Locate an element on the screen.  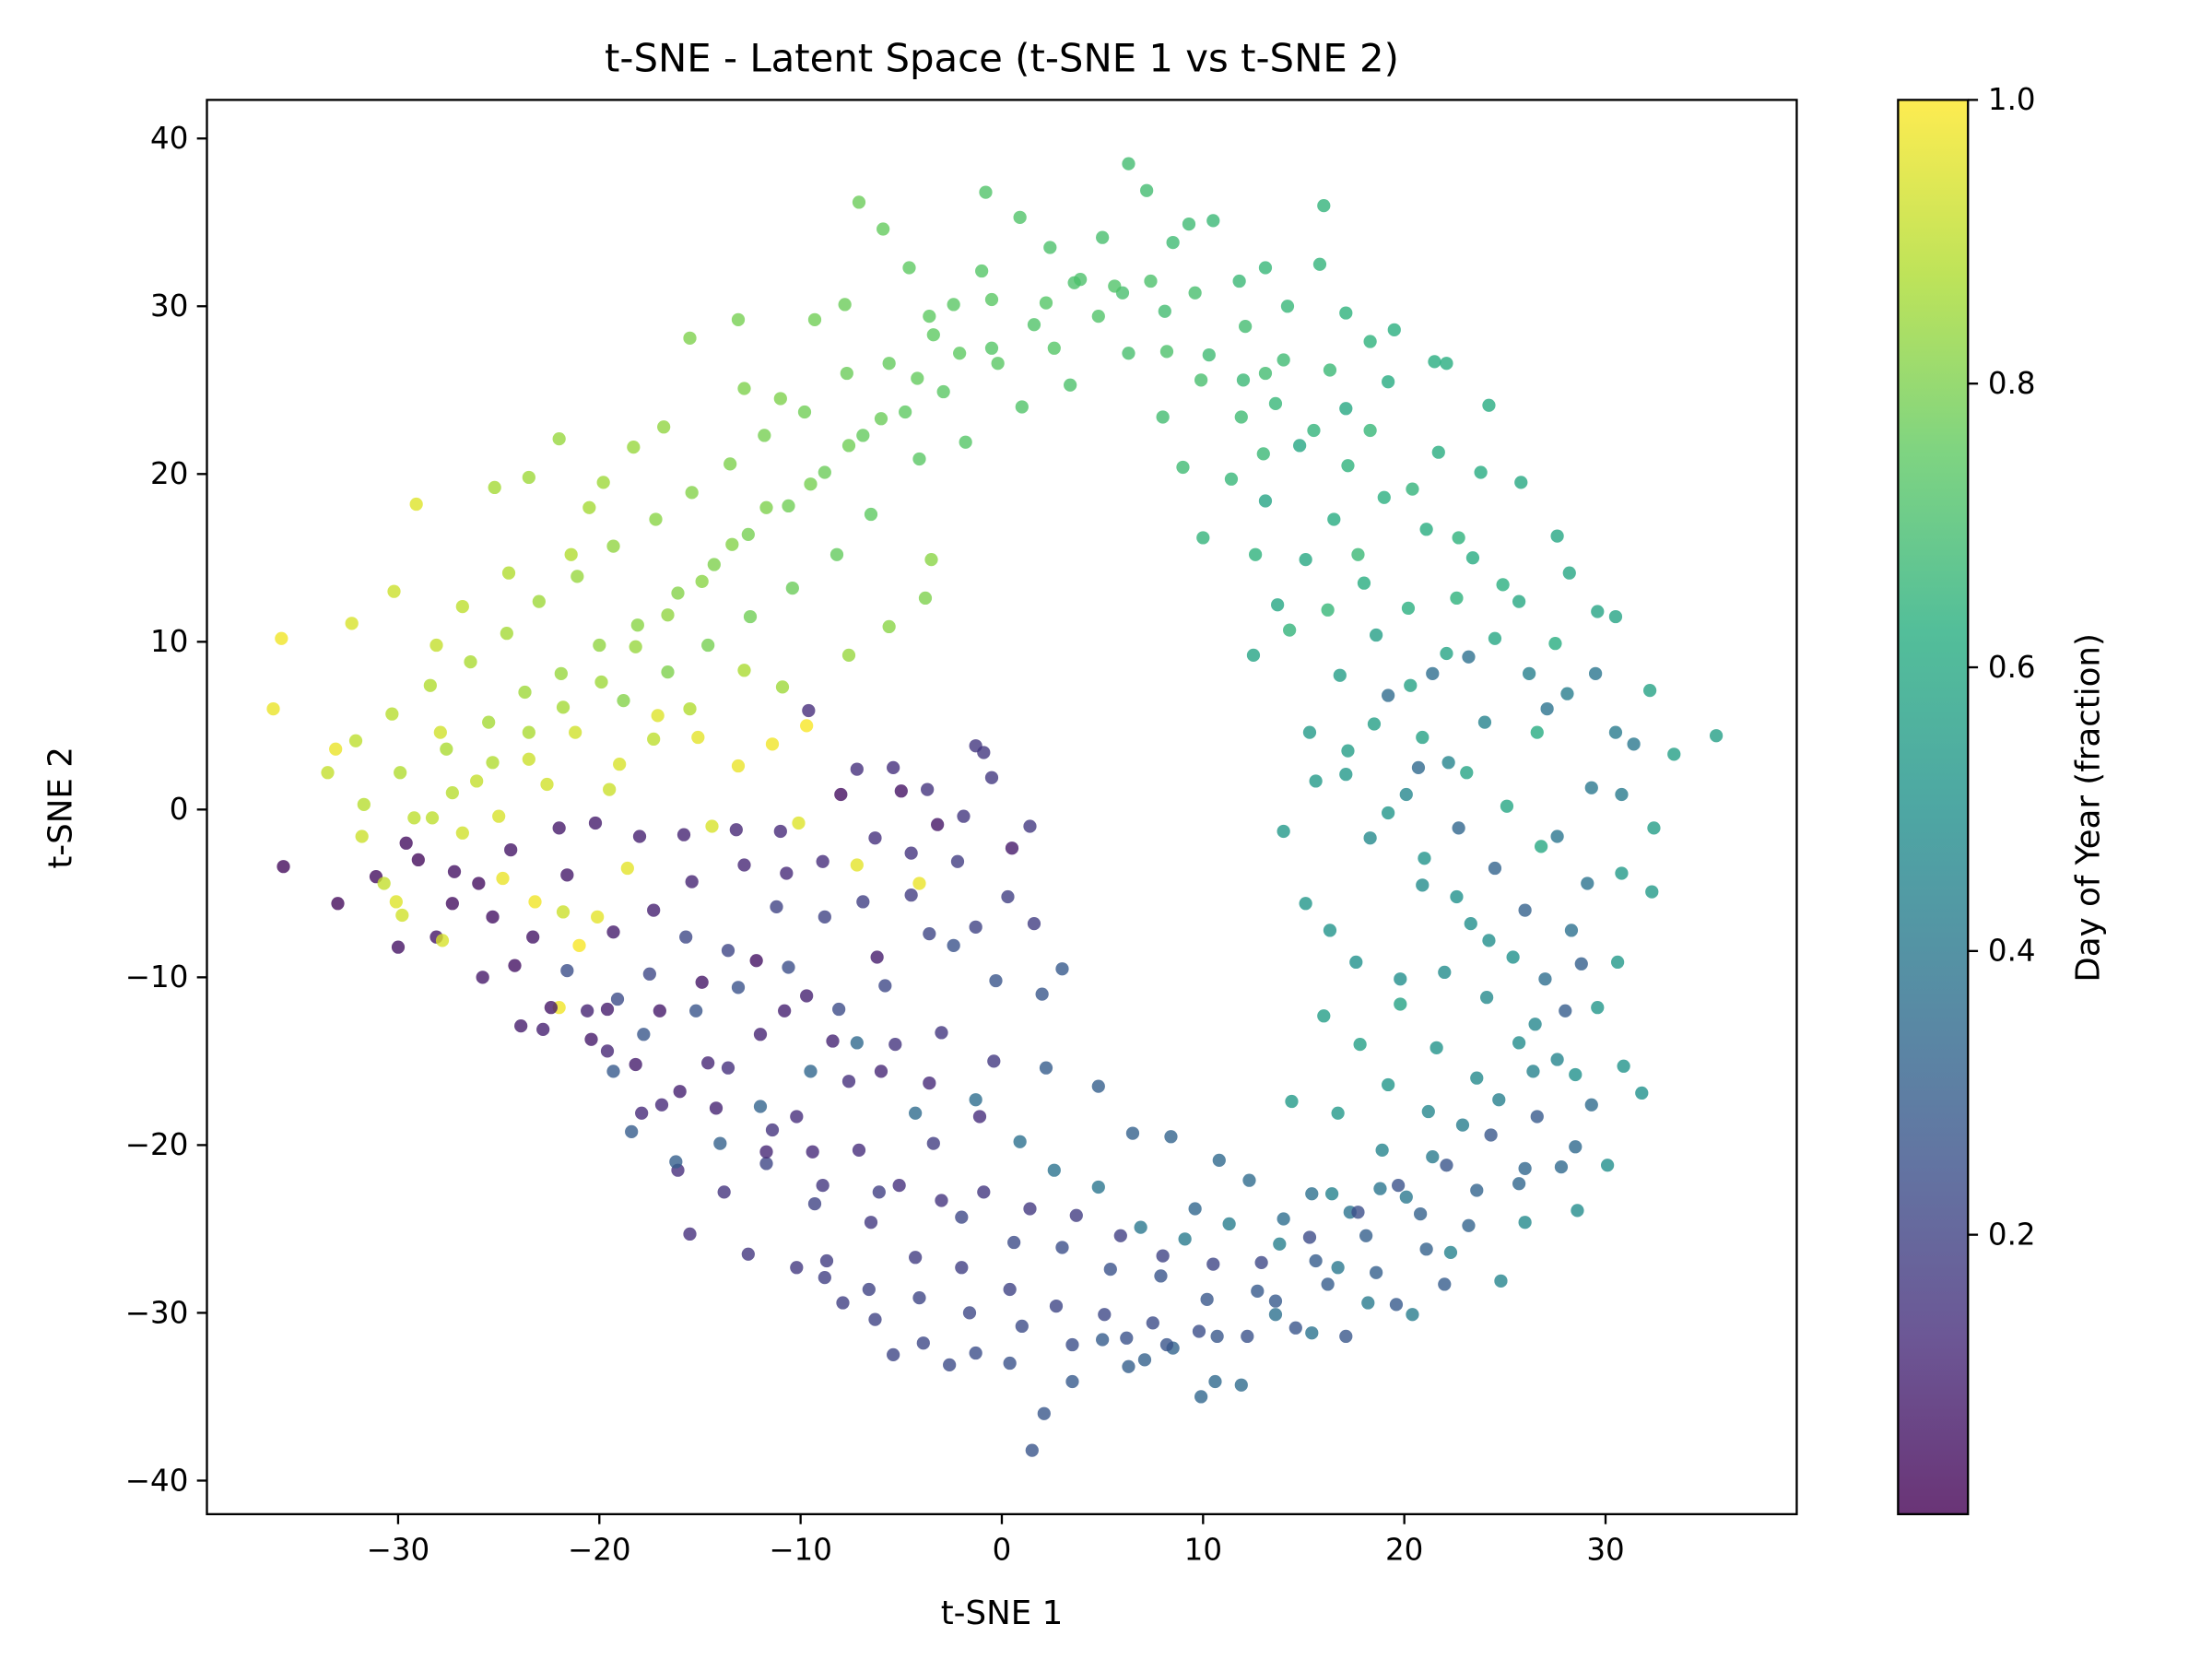
colorbar-tick-label: 0.2 is located at coordinates (2012, 1234).